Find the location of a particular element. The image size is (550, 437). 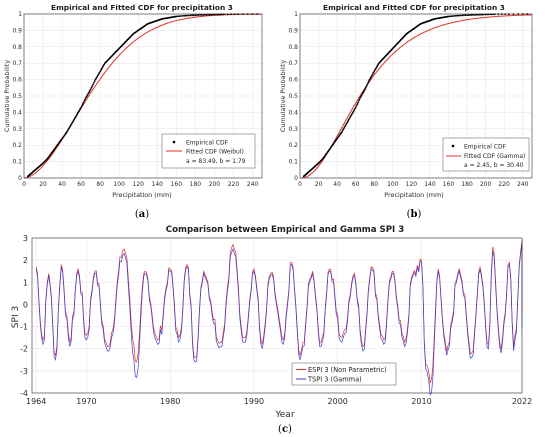

panel-b-xtick-1: 20 is located at coordinates (319, 184).